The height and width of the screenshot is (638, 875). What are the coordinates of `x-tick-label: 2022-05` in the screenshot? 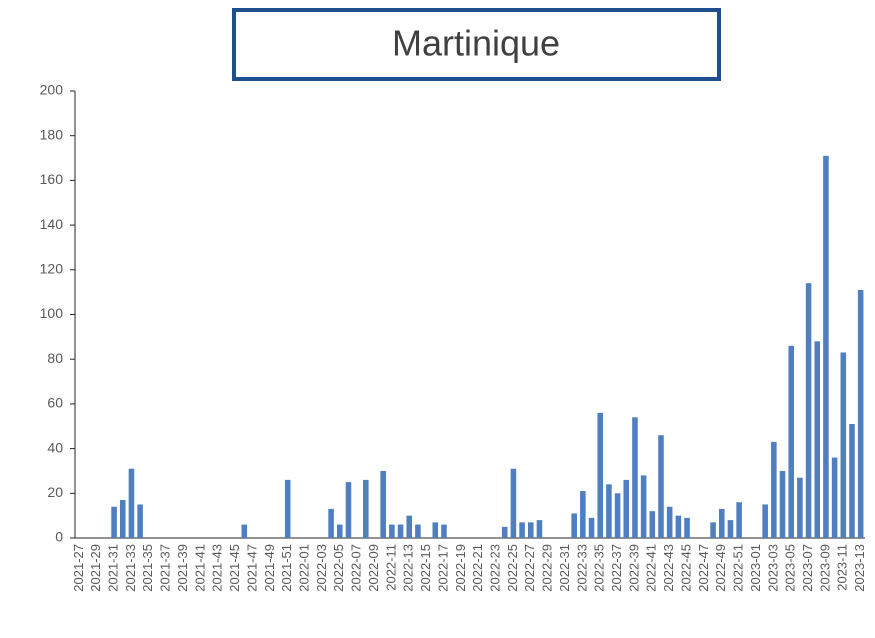 It's located at (338, 568).